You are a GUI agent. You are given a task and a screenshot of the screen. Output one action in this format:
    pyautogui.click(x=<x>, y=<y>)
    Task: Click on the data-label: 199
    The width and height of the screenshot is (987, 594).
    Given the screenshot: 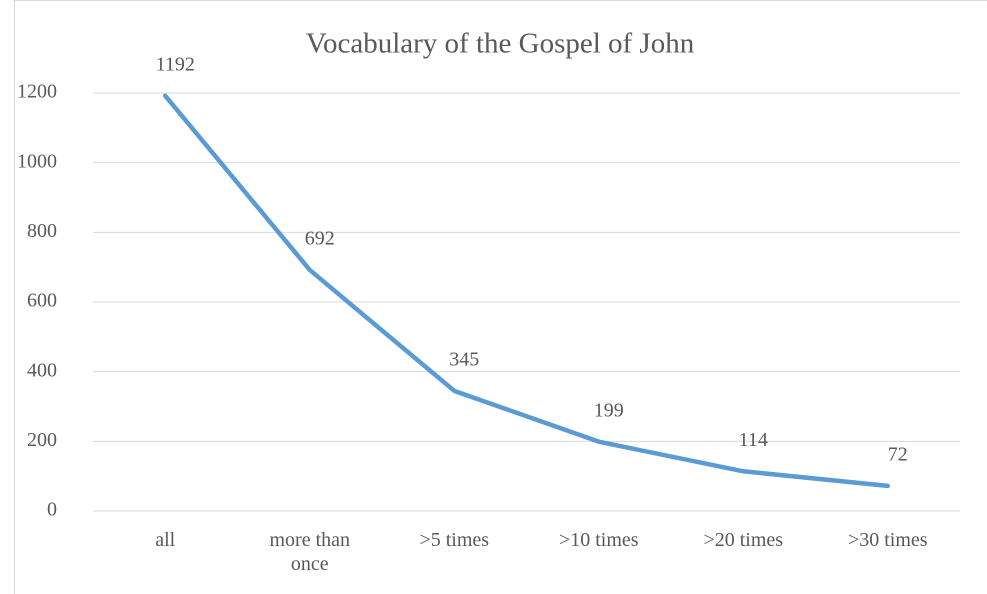 What is the action you would take?
    pyautogui.click(x=609, y=410)
    